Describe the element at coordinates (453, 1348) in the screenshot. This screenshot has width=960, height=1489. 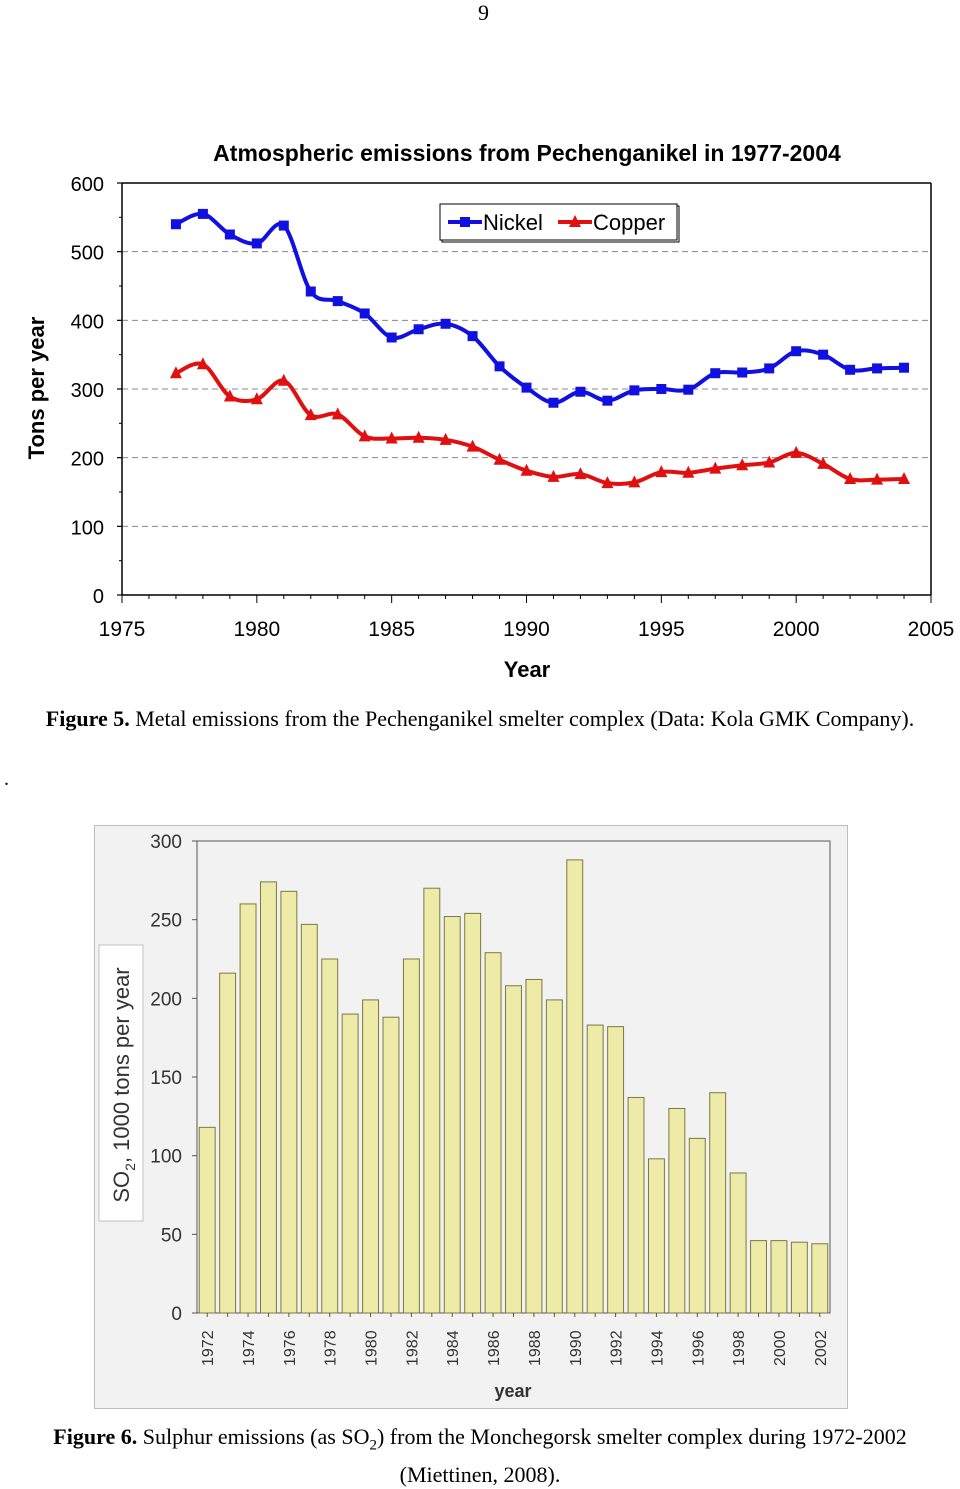
I see `chart2-x-tick-label: 1984` at that location.